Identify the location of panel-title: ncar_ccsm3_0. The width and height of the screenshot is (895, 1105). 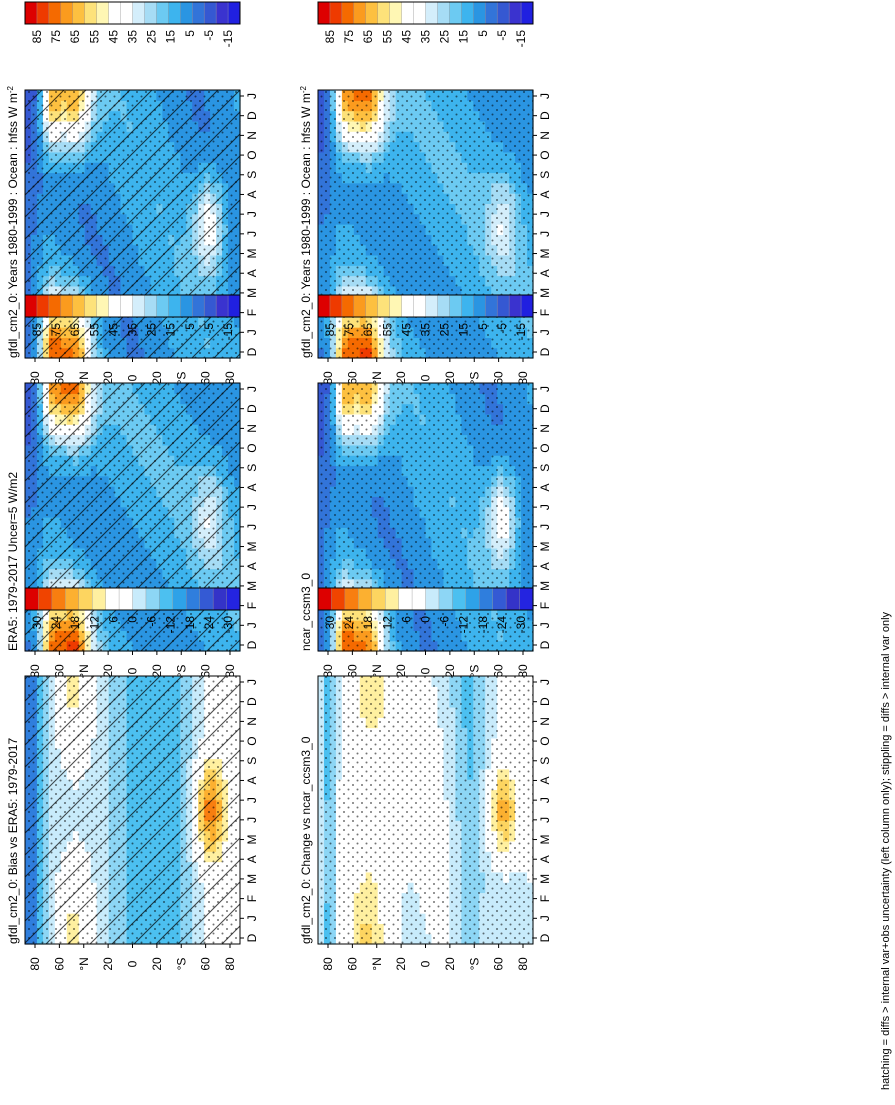
(306, 612).